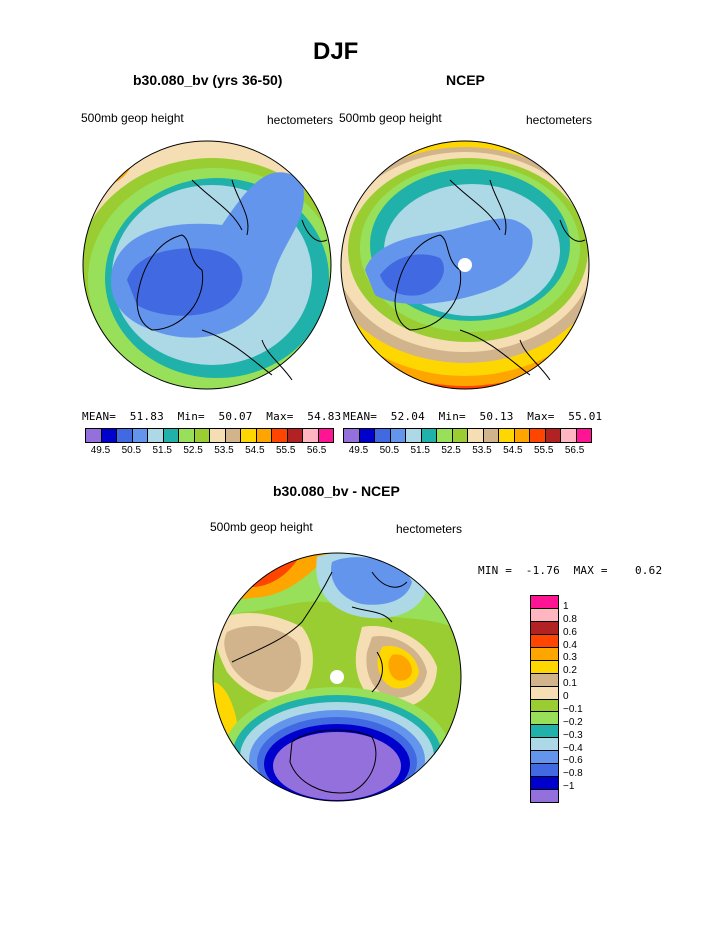 This screenshot has width=723, height=935. I want to click on panel3-map, so click(337, 677).